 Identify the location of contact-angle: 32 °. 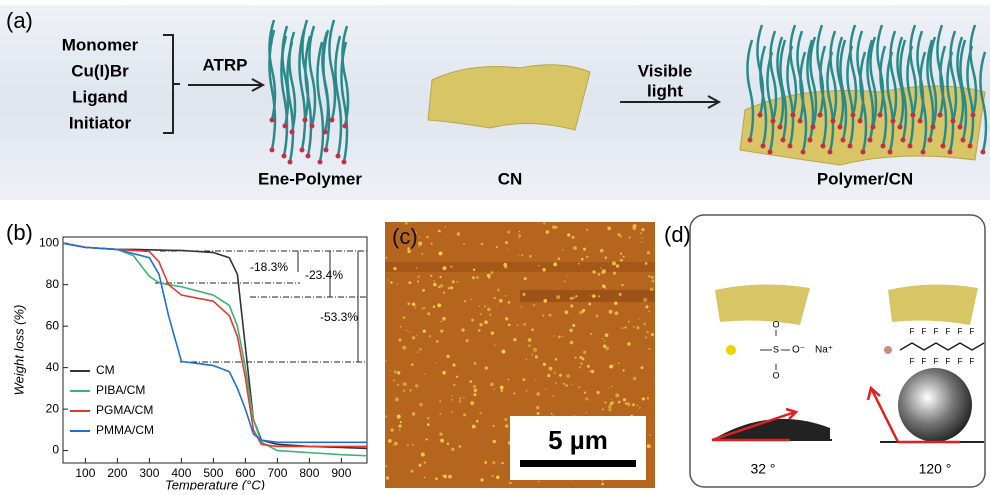
(762, 469).